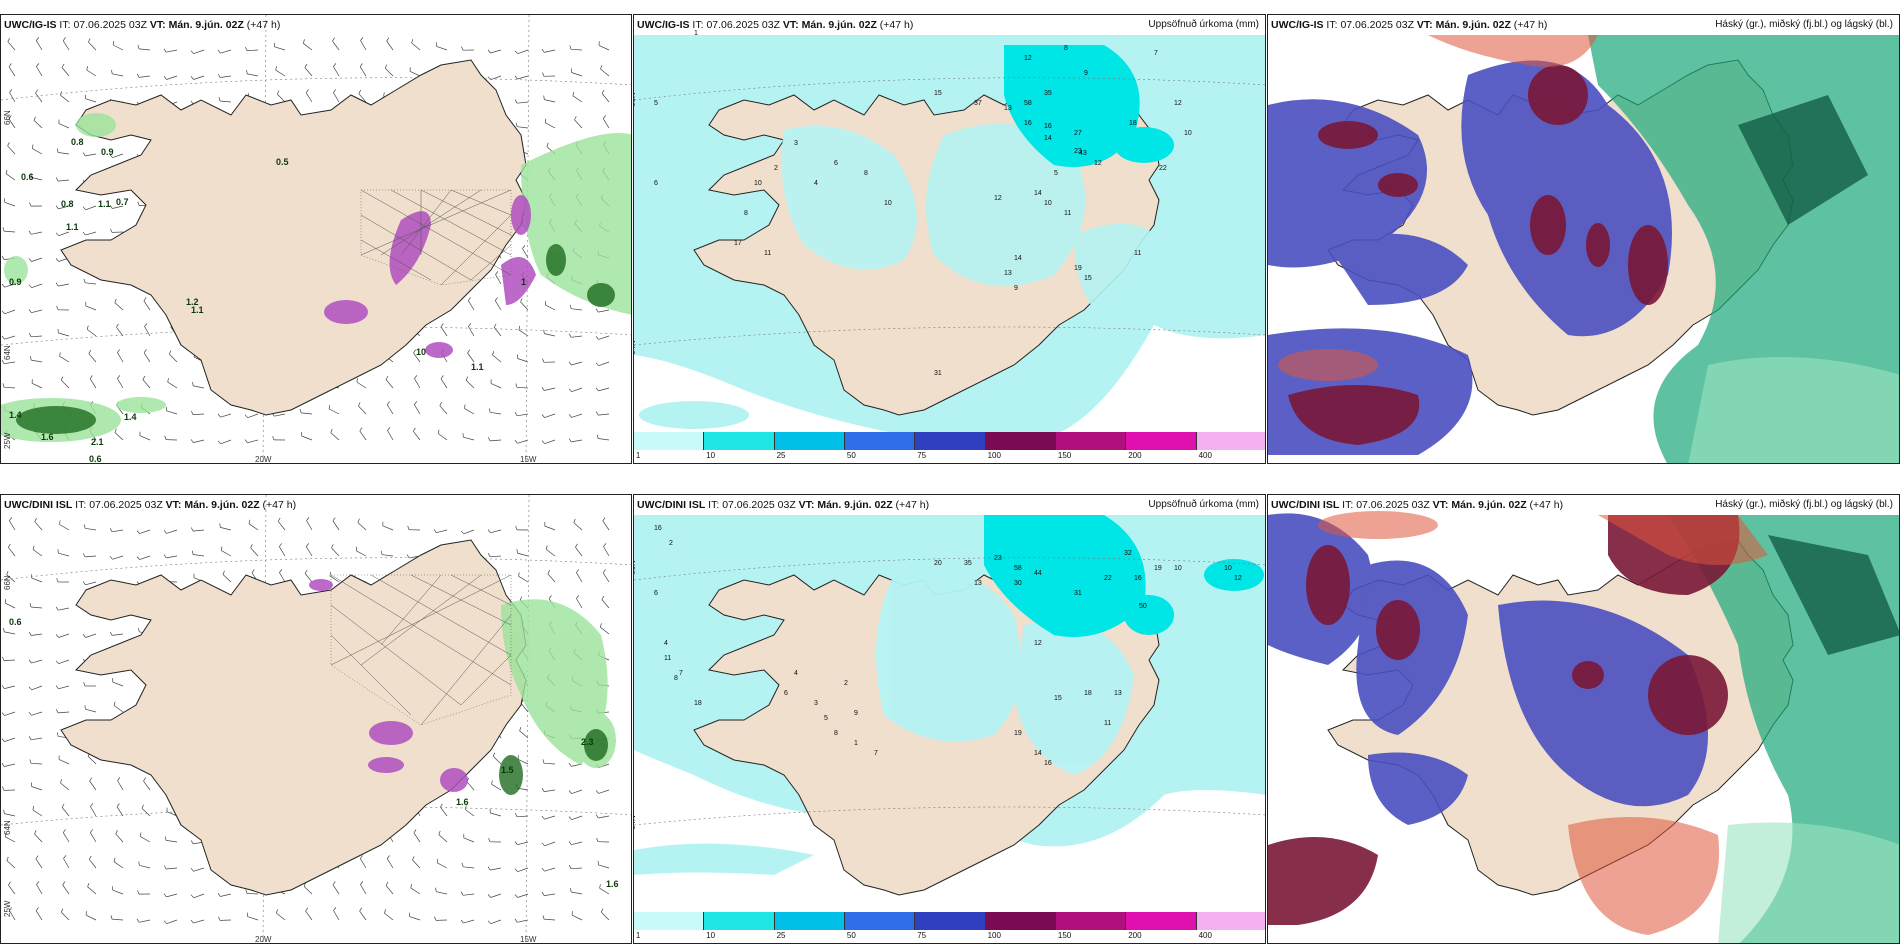 The height and width of the screenshot is (950, 1900). I want to click on precip-value-label: 2, so click(776, 168).